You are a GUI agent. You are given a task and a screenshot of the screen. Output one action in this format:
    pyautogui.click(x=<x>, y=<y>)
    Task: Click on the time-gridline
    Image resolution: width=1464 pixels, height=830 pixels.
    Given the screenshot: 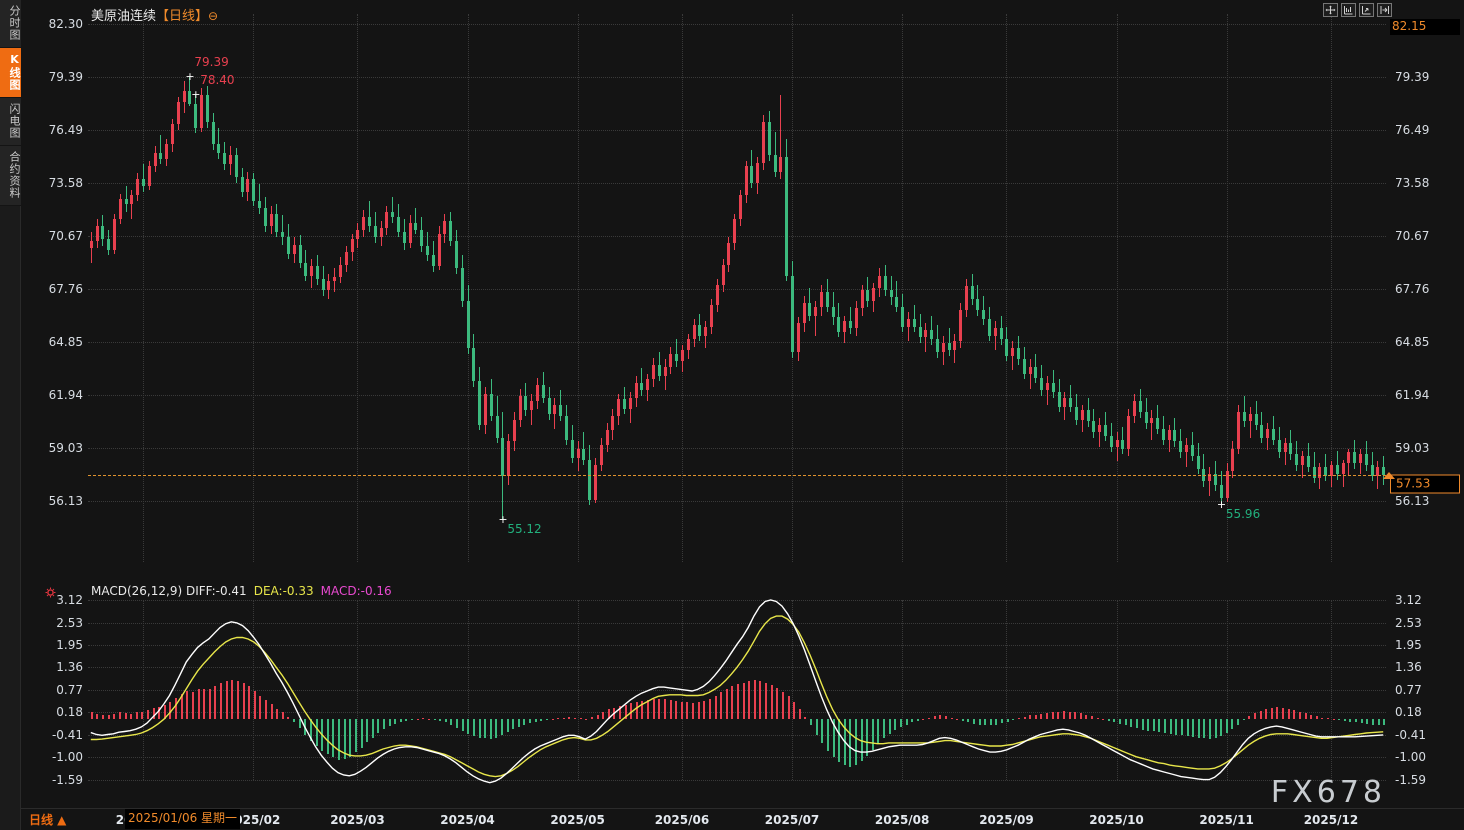 What is the action you would take?
    pyautogui.click(x=1007, y=288)
    